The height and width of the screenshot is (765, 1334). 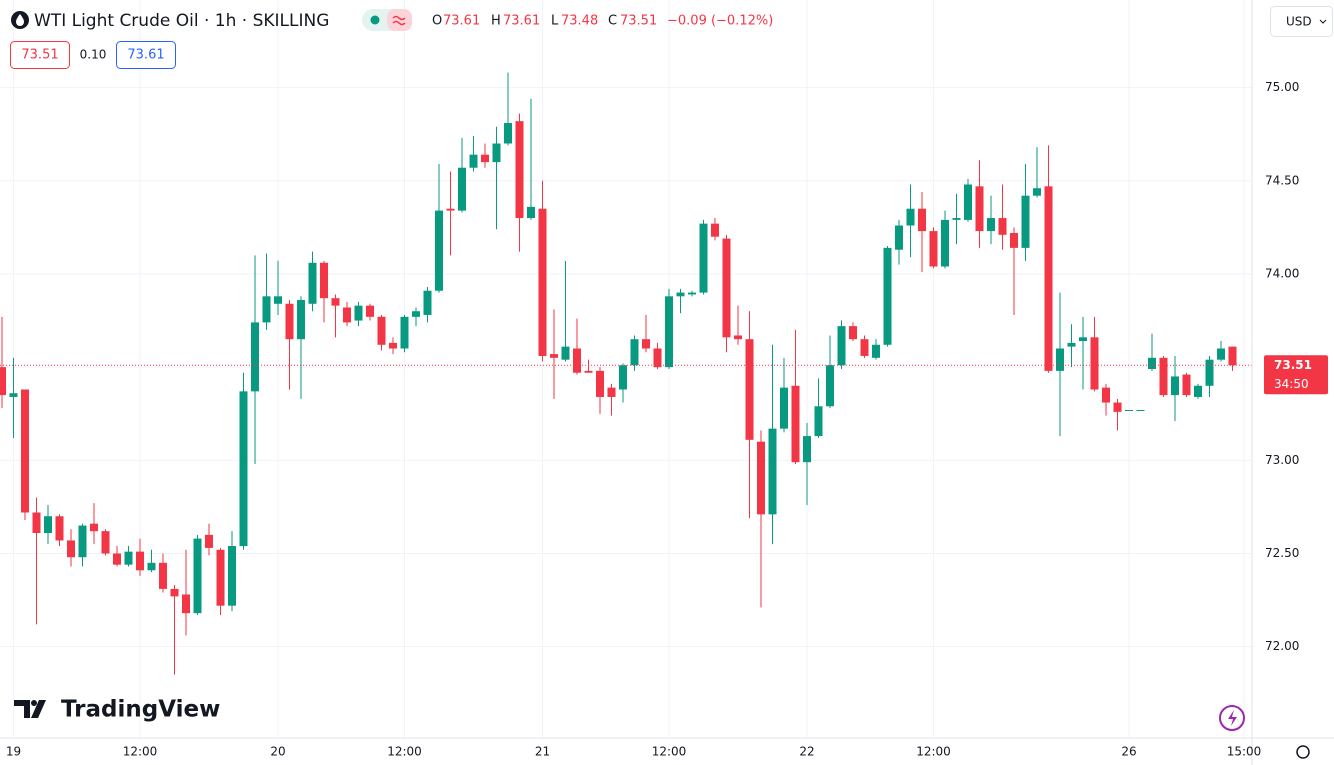 I want to click on y-tick-label: 72.50, so click(x=1282, y=553).